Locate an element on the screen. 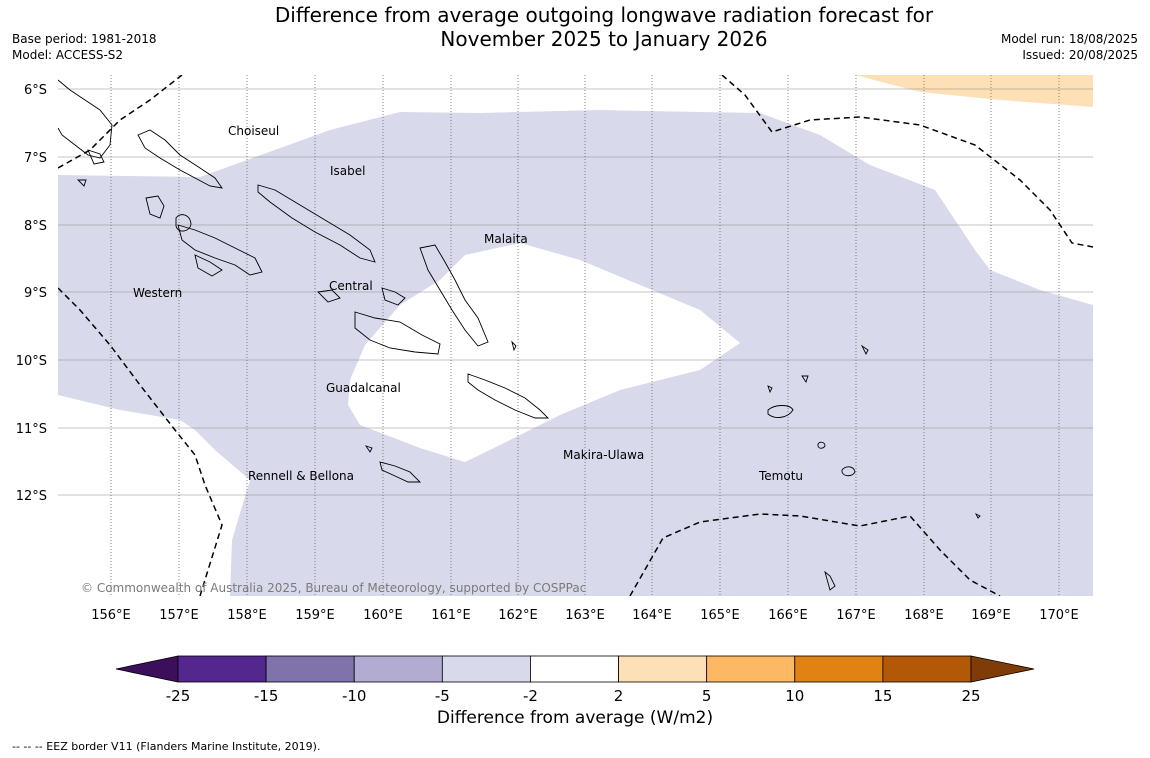 The image size is (1150, 758). island-duff is located at coordinates (864, 350).